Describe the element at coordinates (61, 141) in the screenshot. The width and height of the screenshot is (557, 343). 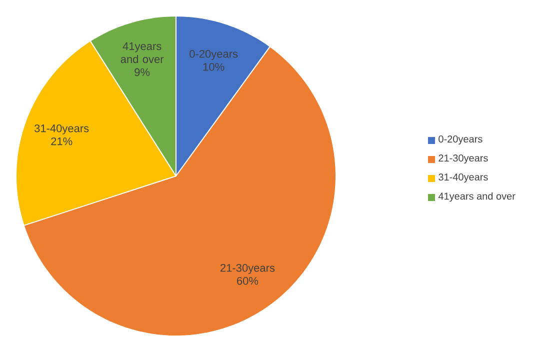
I see `data-label: 21%` at that location.